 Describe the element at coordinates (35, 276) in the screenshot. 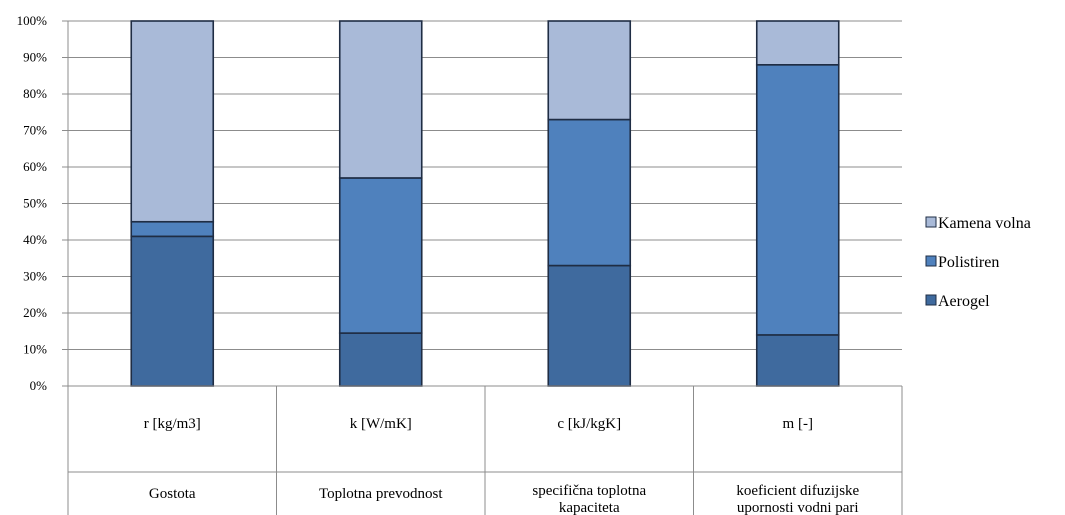

I see `y-tick-label: 30%` at that location.